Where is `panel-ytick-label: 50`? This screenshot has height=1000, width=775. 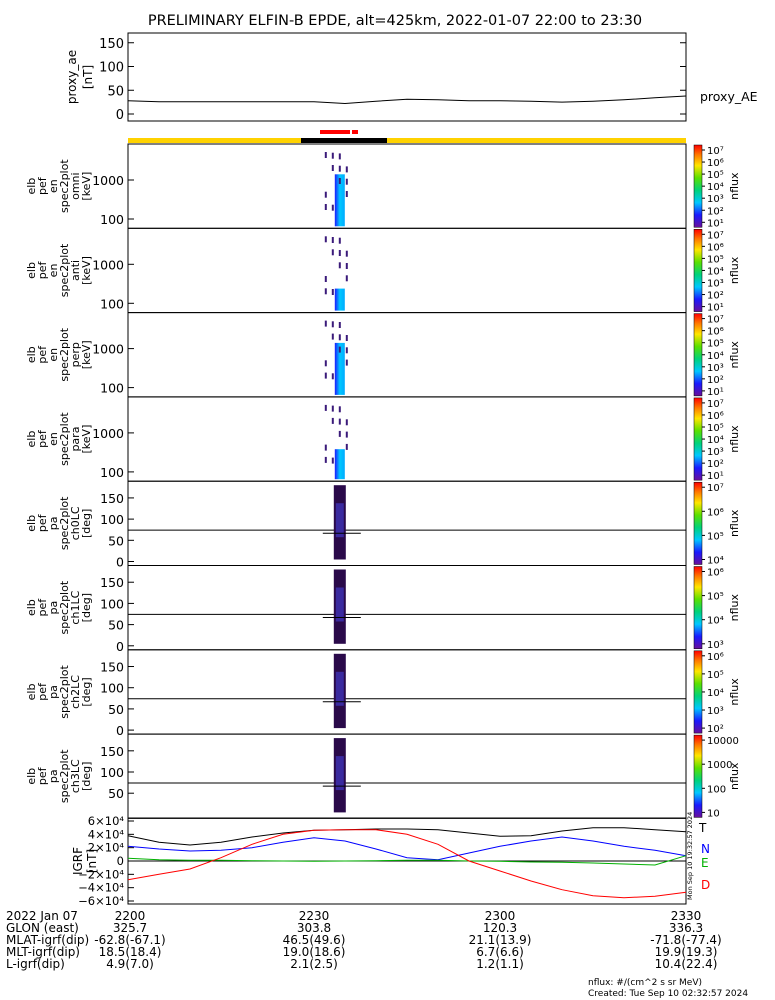
panel-ytick-label: 50 is located at coordinates (116, 793).